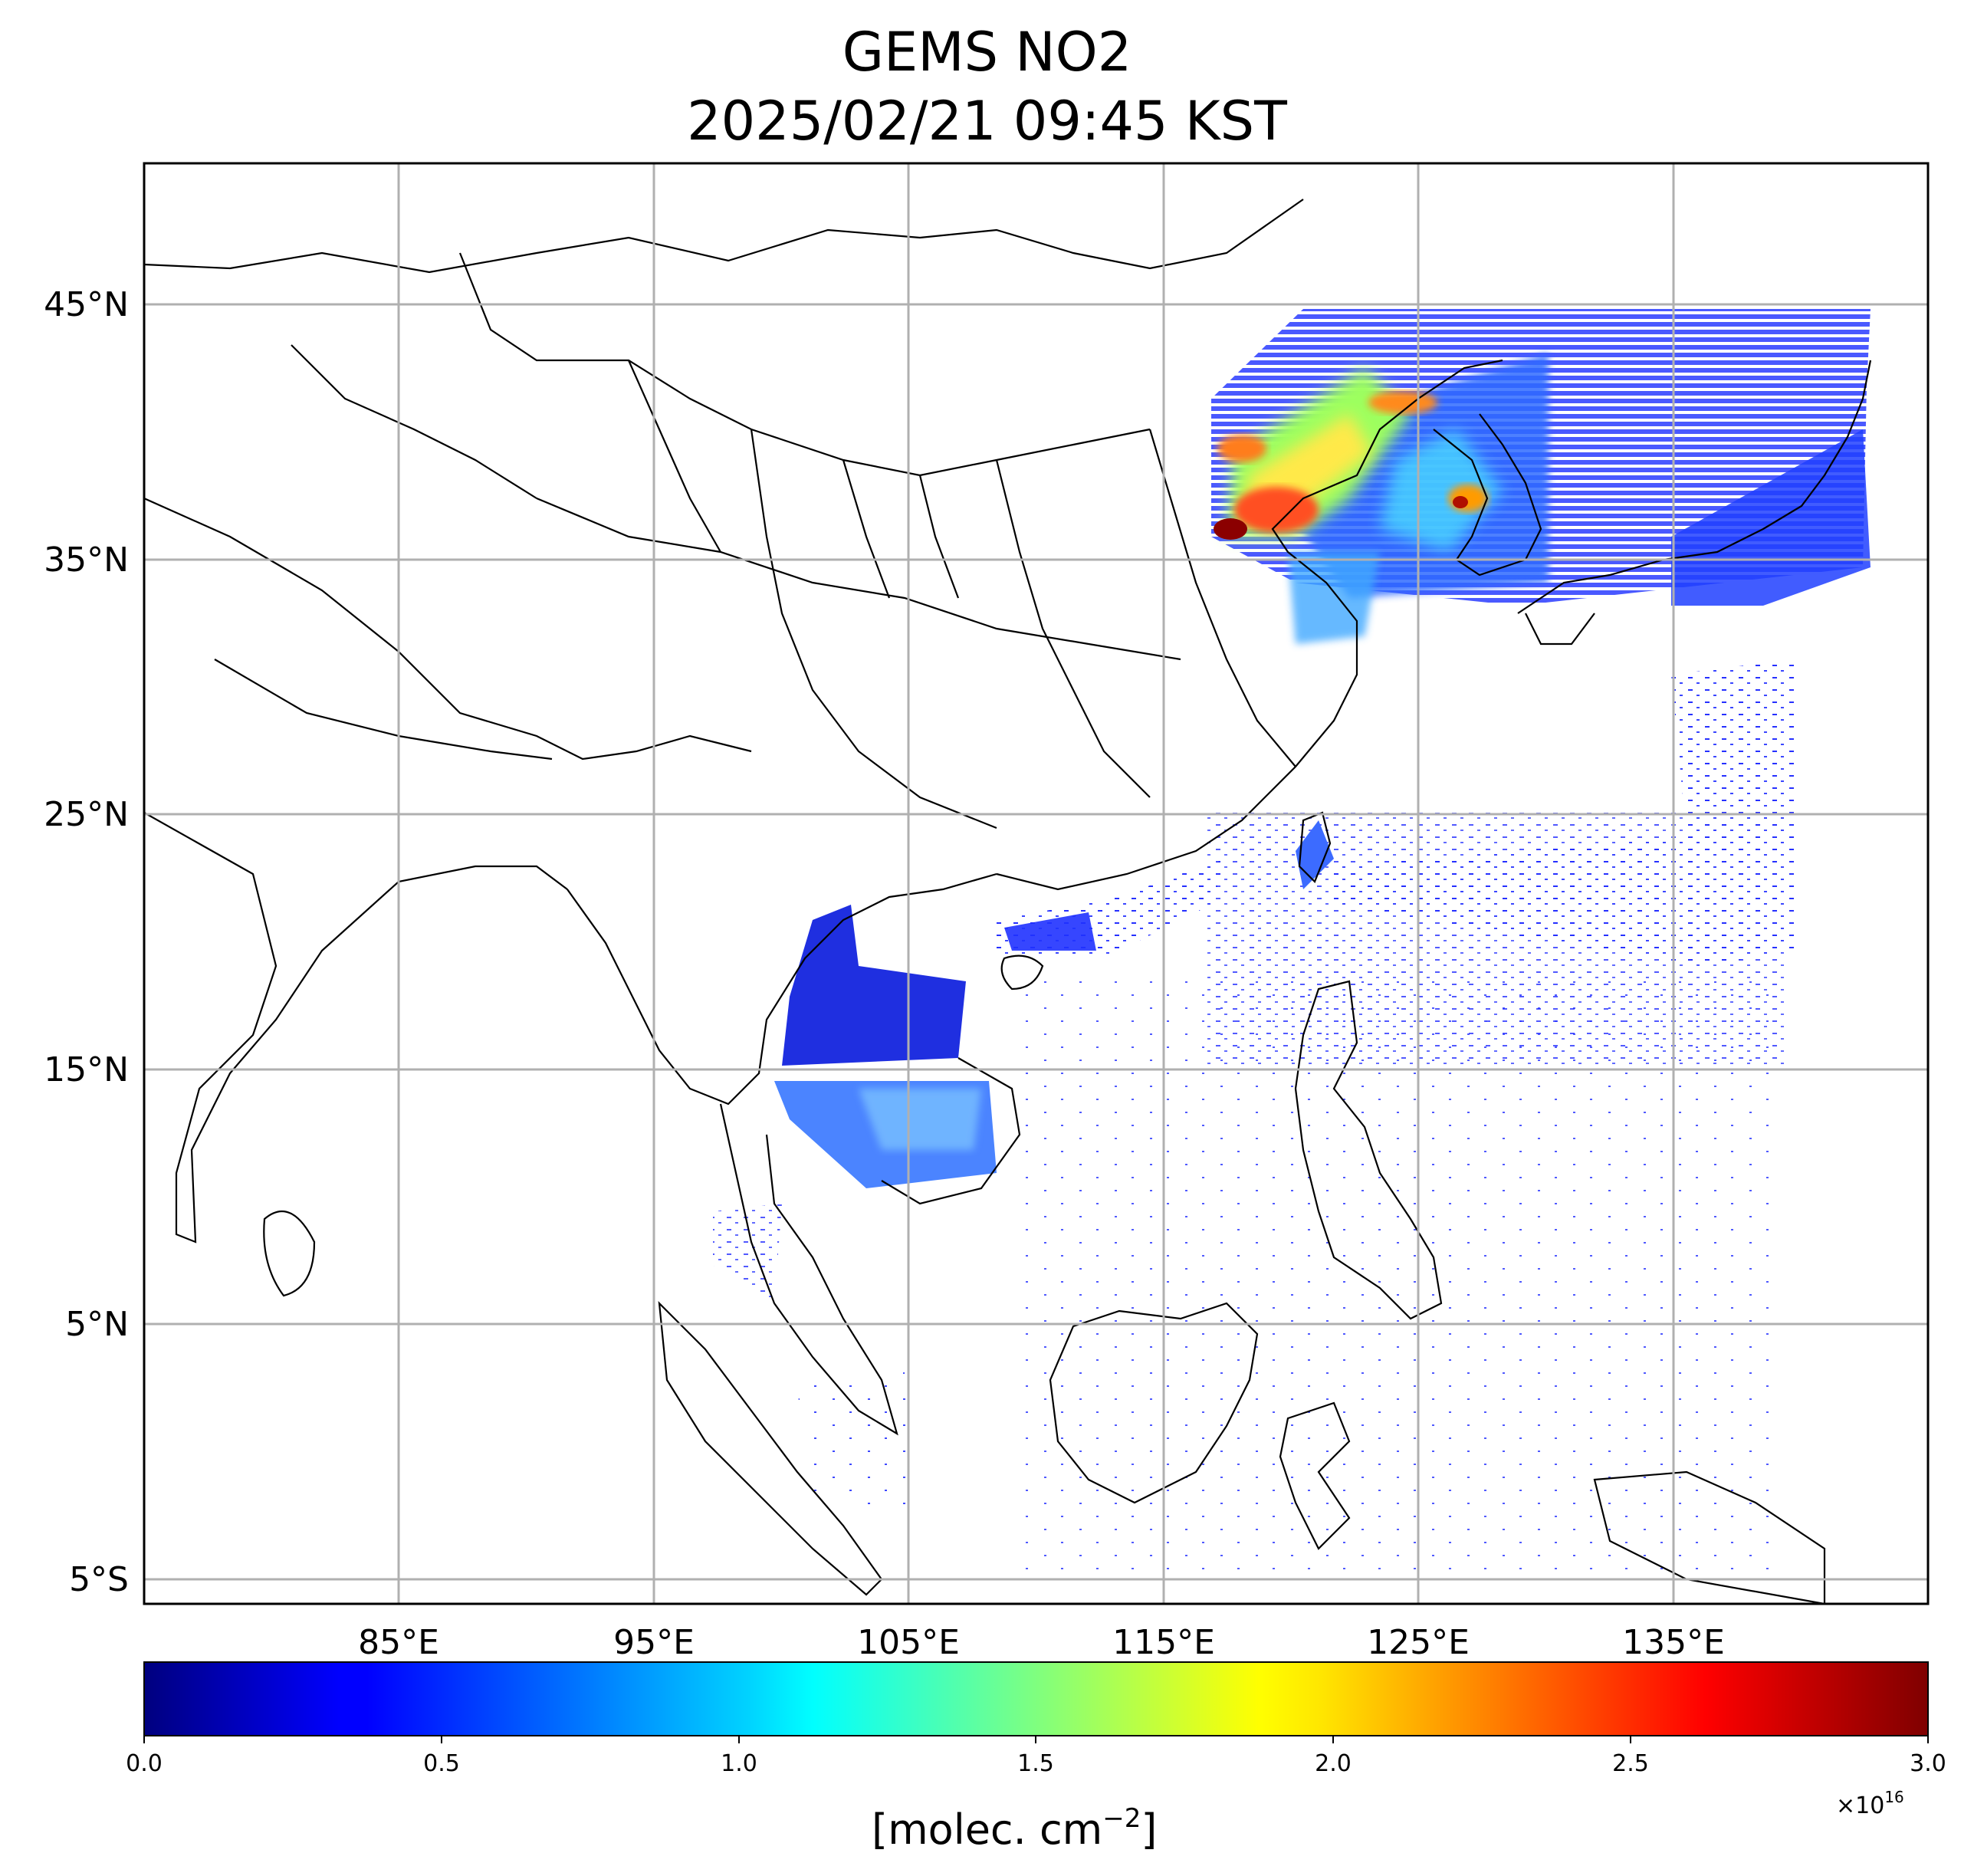 The image size is (1974, 1876). I want to click on lat-label-5s: 5°S, so click(99, 1579).